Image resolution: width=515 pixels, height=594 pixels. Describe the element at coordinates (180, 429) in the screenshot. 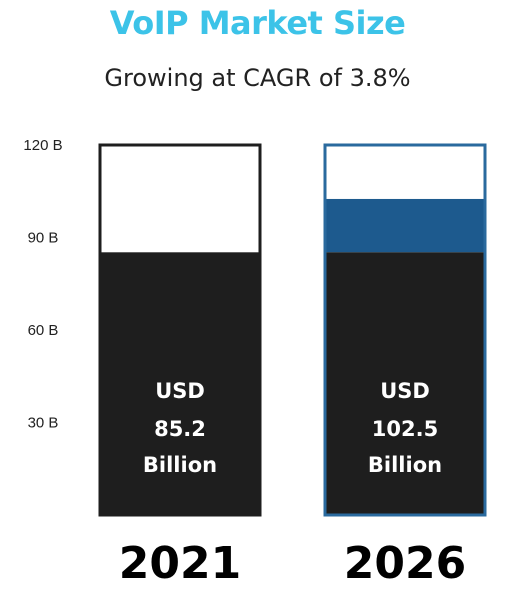

I see `bar-data-label: 85.2` at that location.